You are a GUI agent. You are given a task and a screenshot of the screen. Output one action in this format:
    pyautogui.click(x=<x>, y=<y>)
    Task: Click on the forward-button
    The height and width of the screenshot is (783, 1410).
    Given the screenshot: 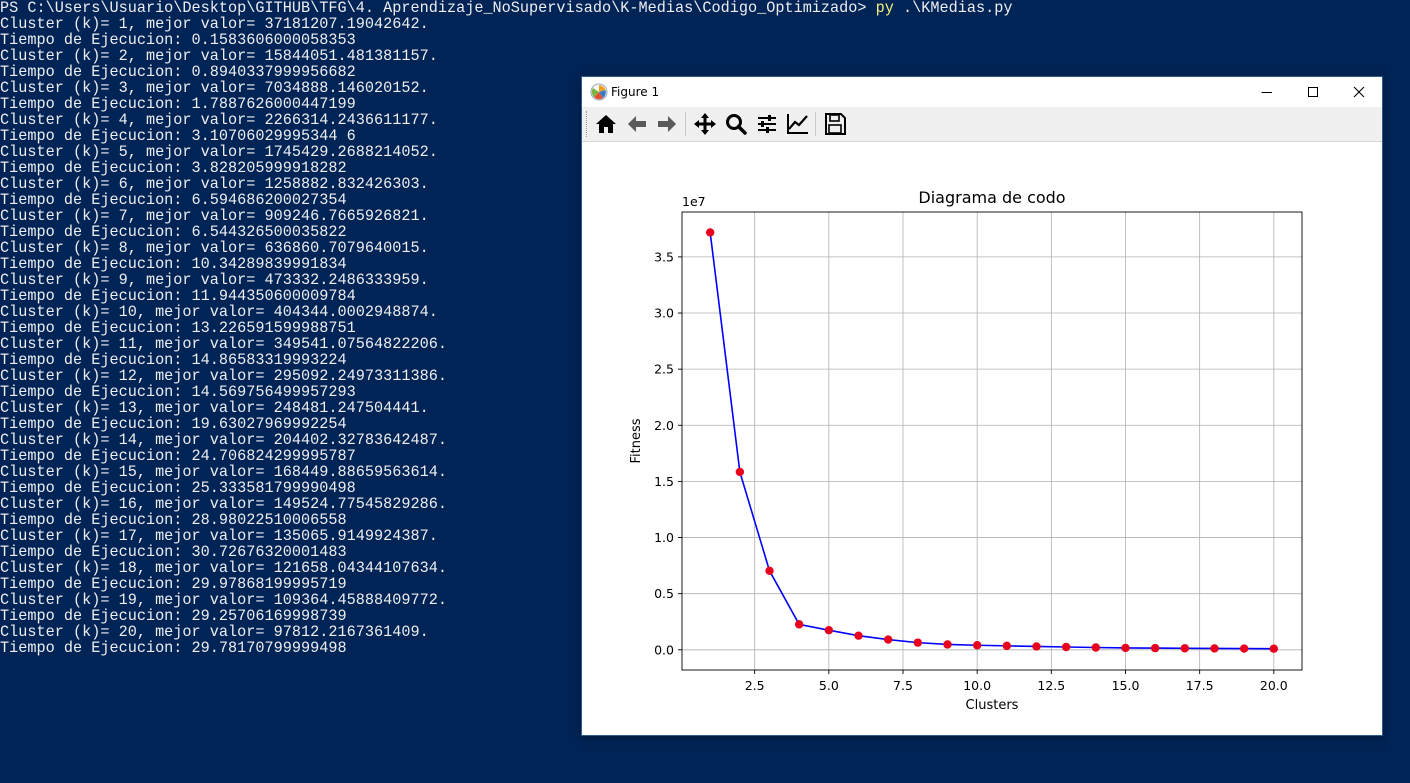 What is the action you would take?
    pyautogui.click(x=667, y=124)
    